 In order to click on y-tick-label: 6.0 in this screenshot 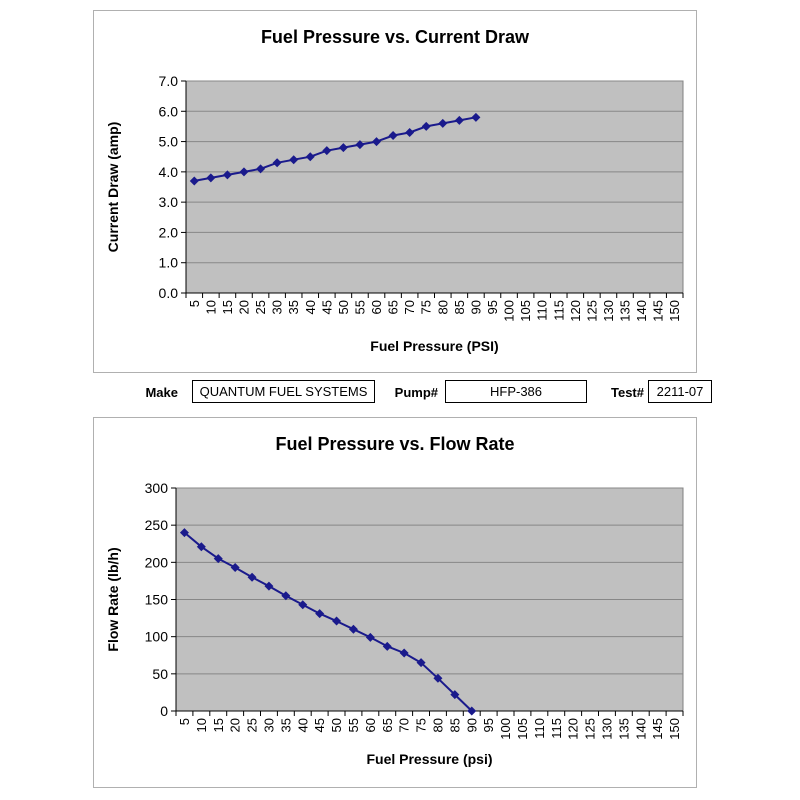, I will do `click(169, 111)`.